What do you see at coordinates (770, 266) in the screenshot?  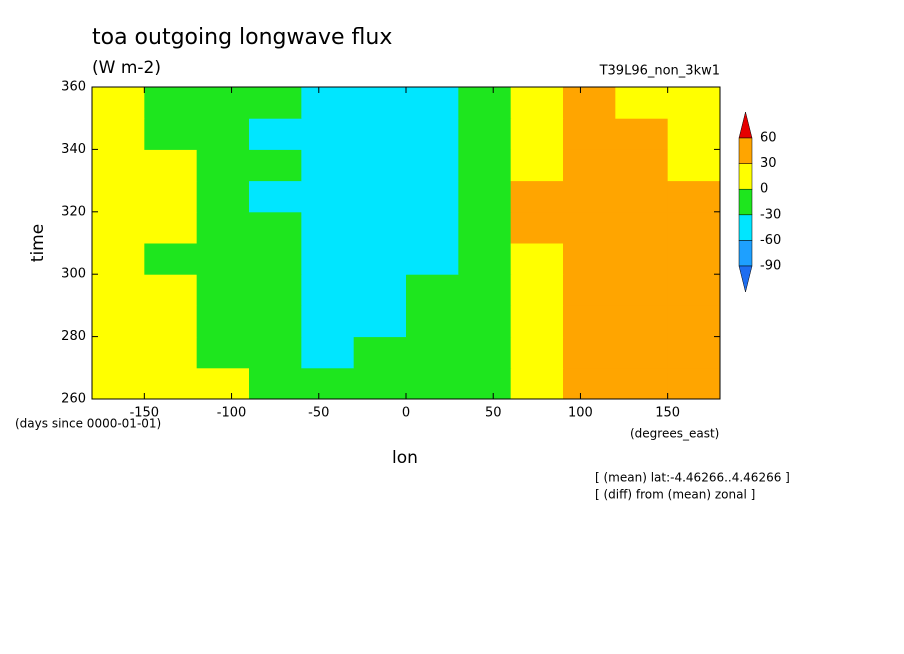 I see `colorbar-label: -90` at bounding box center [770, 266].